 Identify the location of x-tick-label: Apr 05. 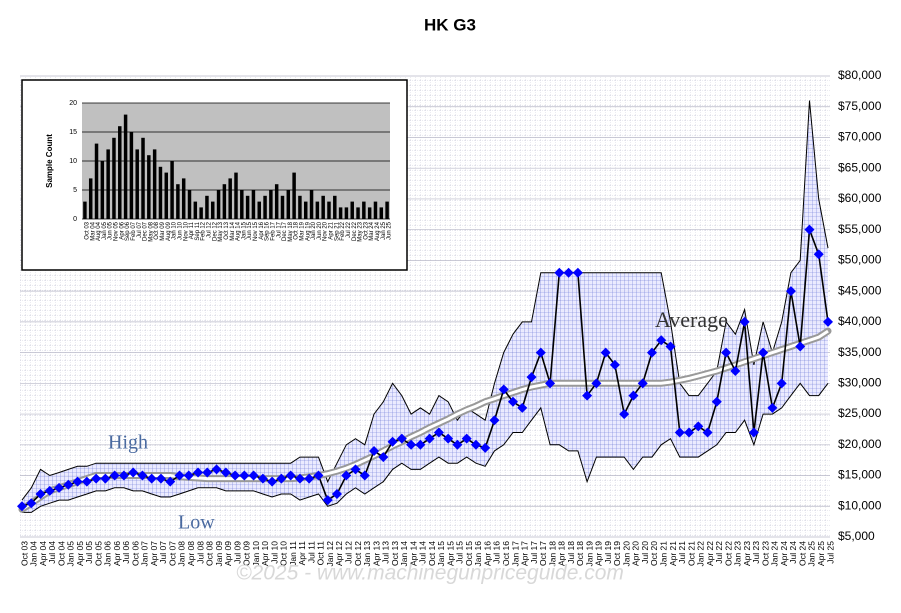
(80, 553).